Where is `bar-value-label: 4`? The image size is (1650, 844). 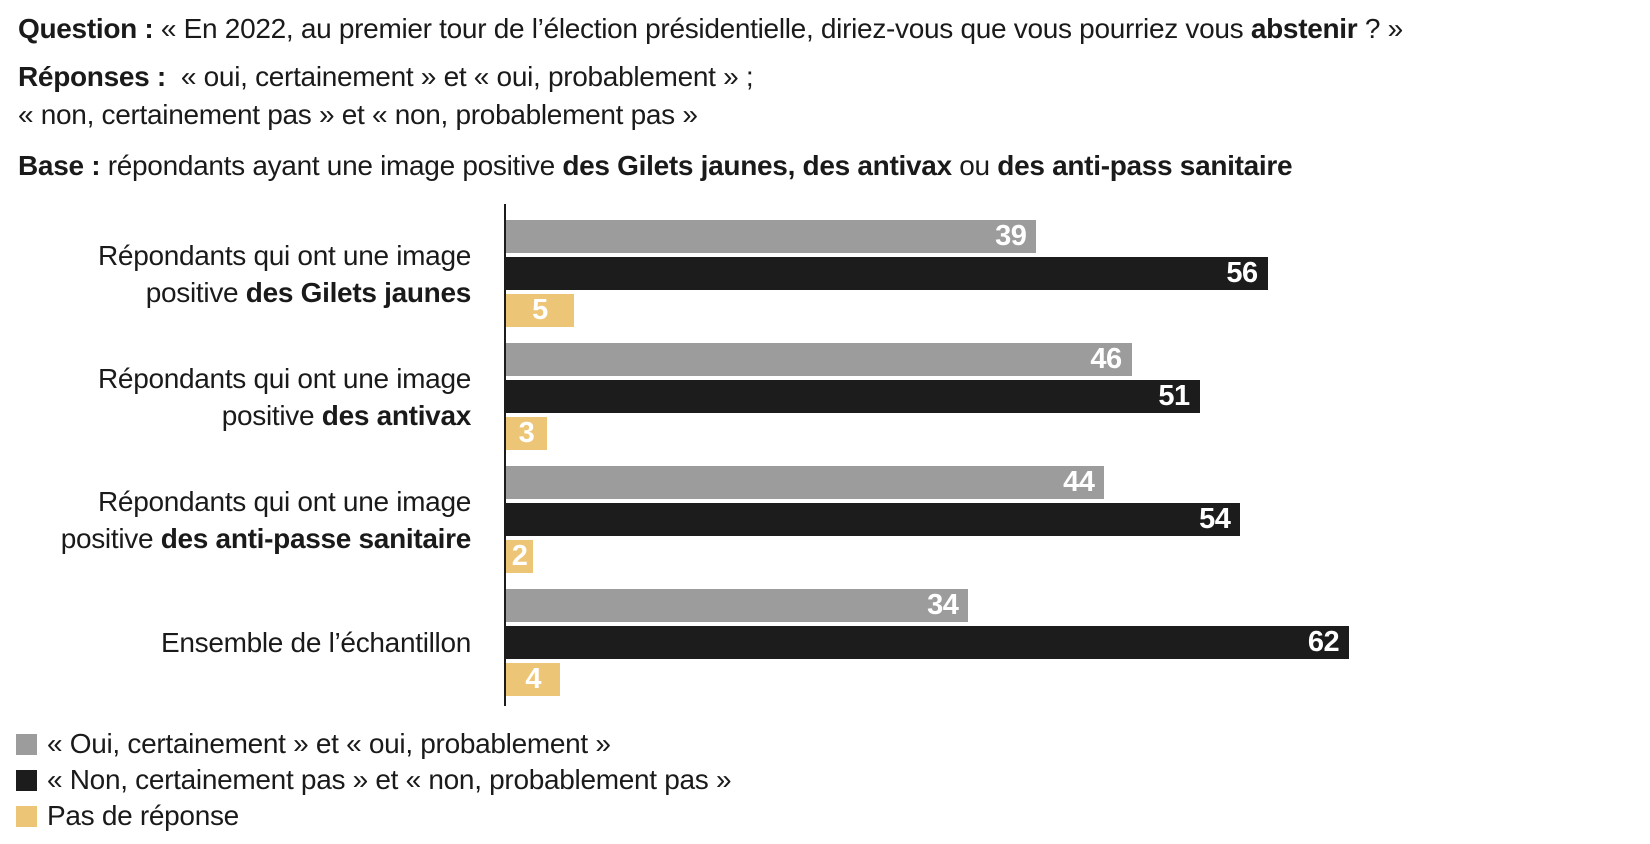 bar-value-label: 4 is located at coordinates (533, 679).